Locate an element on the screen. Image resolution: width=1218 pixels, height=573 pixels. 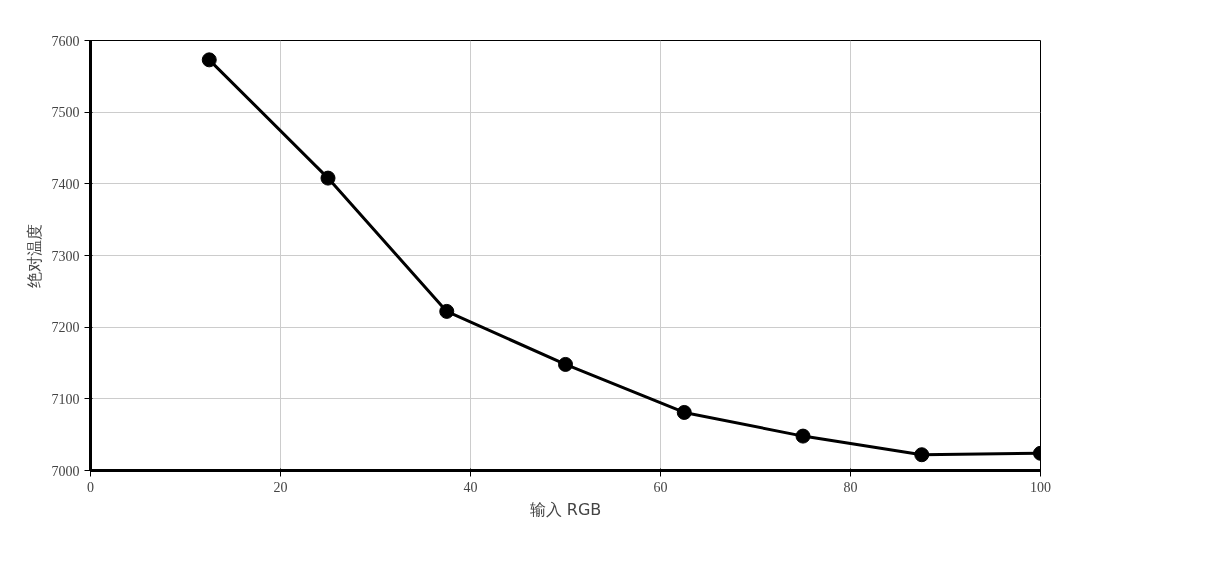
x-tick-label: 0 is located at coordinates (90, 487).